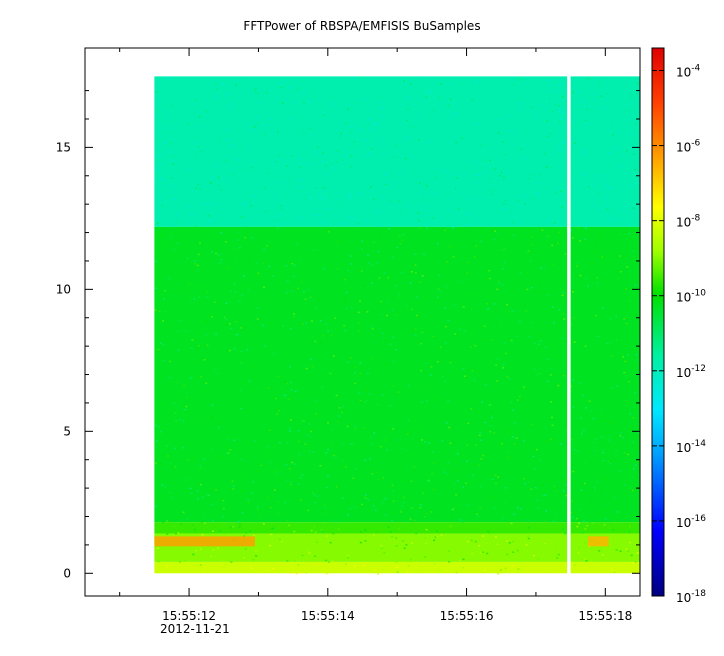 The width and height of the screenshot is (724, 656). What do you see at coordinates (67, 573) in the screenshot?
I see `y-tick-label: 0` at bounding box center [67, 573].